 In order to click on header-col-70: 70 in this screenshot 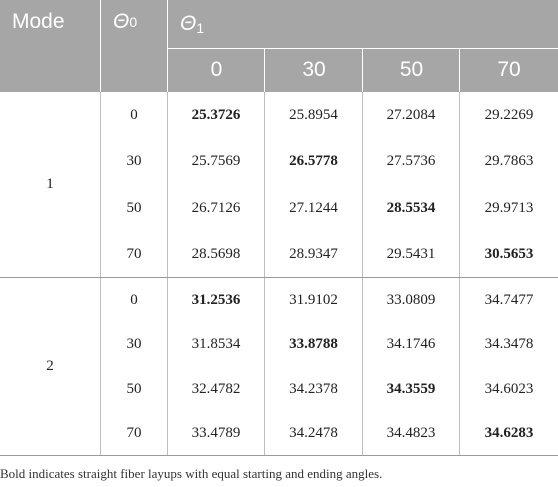, I will do `click(509, 70)`.